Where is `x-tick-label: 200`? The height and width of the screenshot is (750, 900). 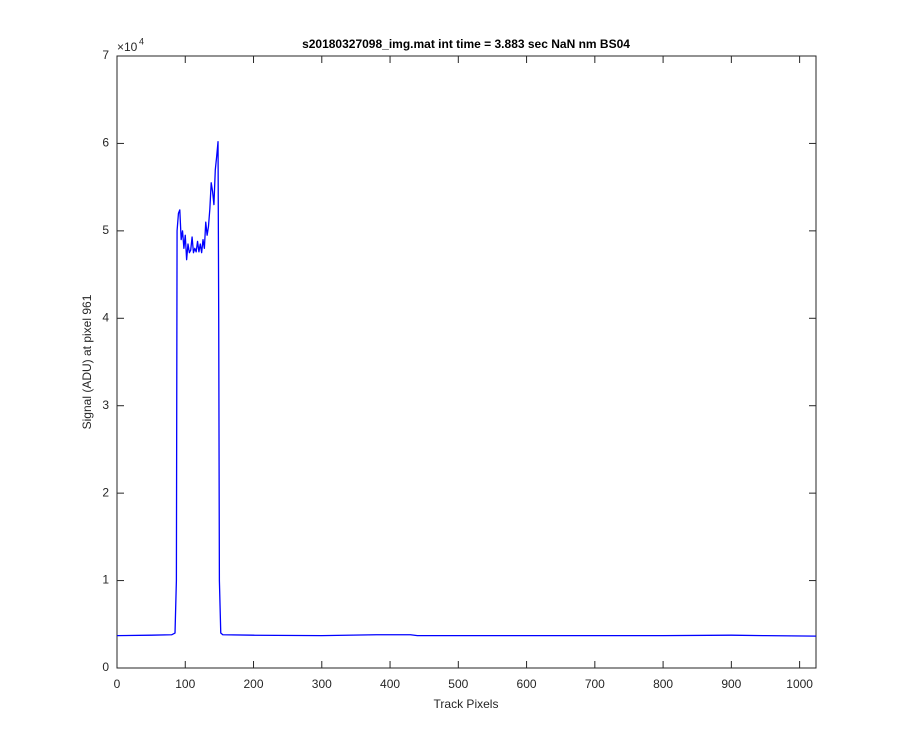 x-tick-label: 200 is located at coordinates (254, 684).